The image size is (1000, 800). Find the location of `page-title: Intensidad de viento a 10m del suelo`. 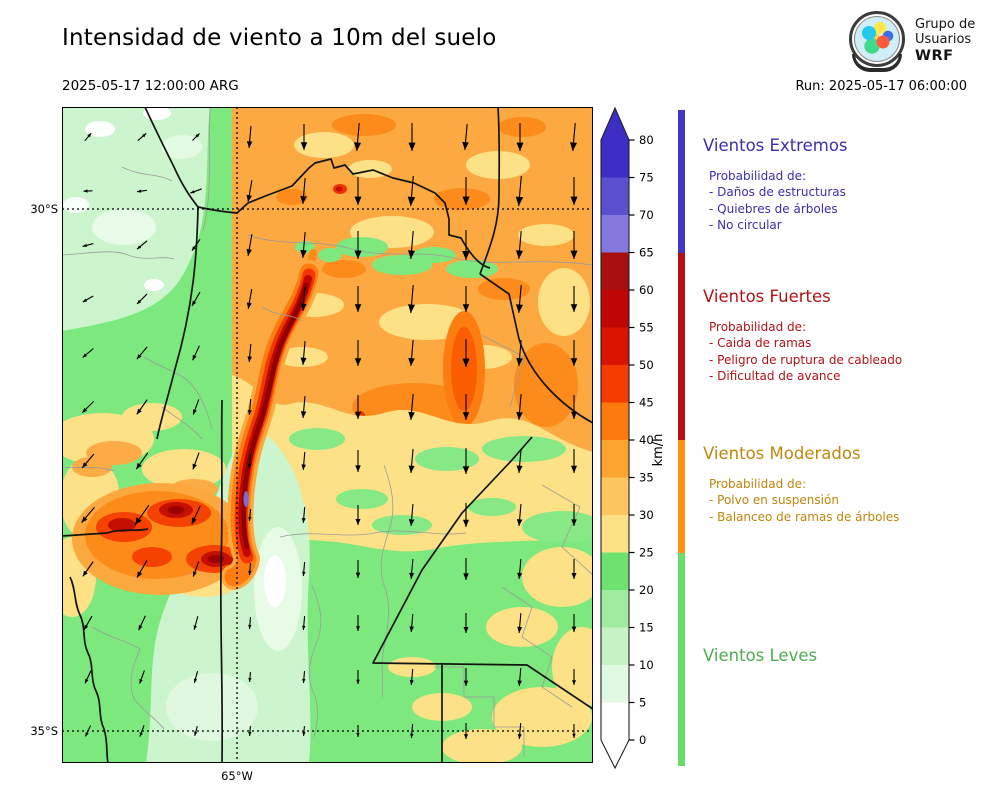

page-title: Intensidad de viento a 10m del suelo is located at coordinates (279, 38).